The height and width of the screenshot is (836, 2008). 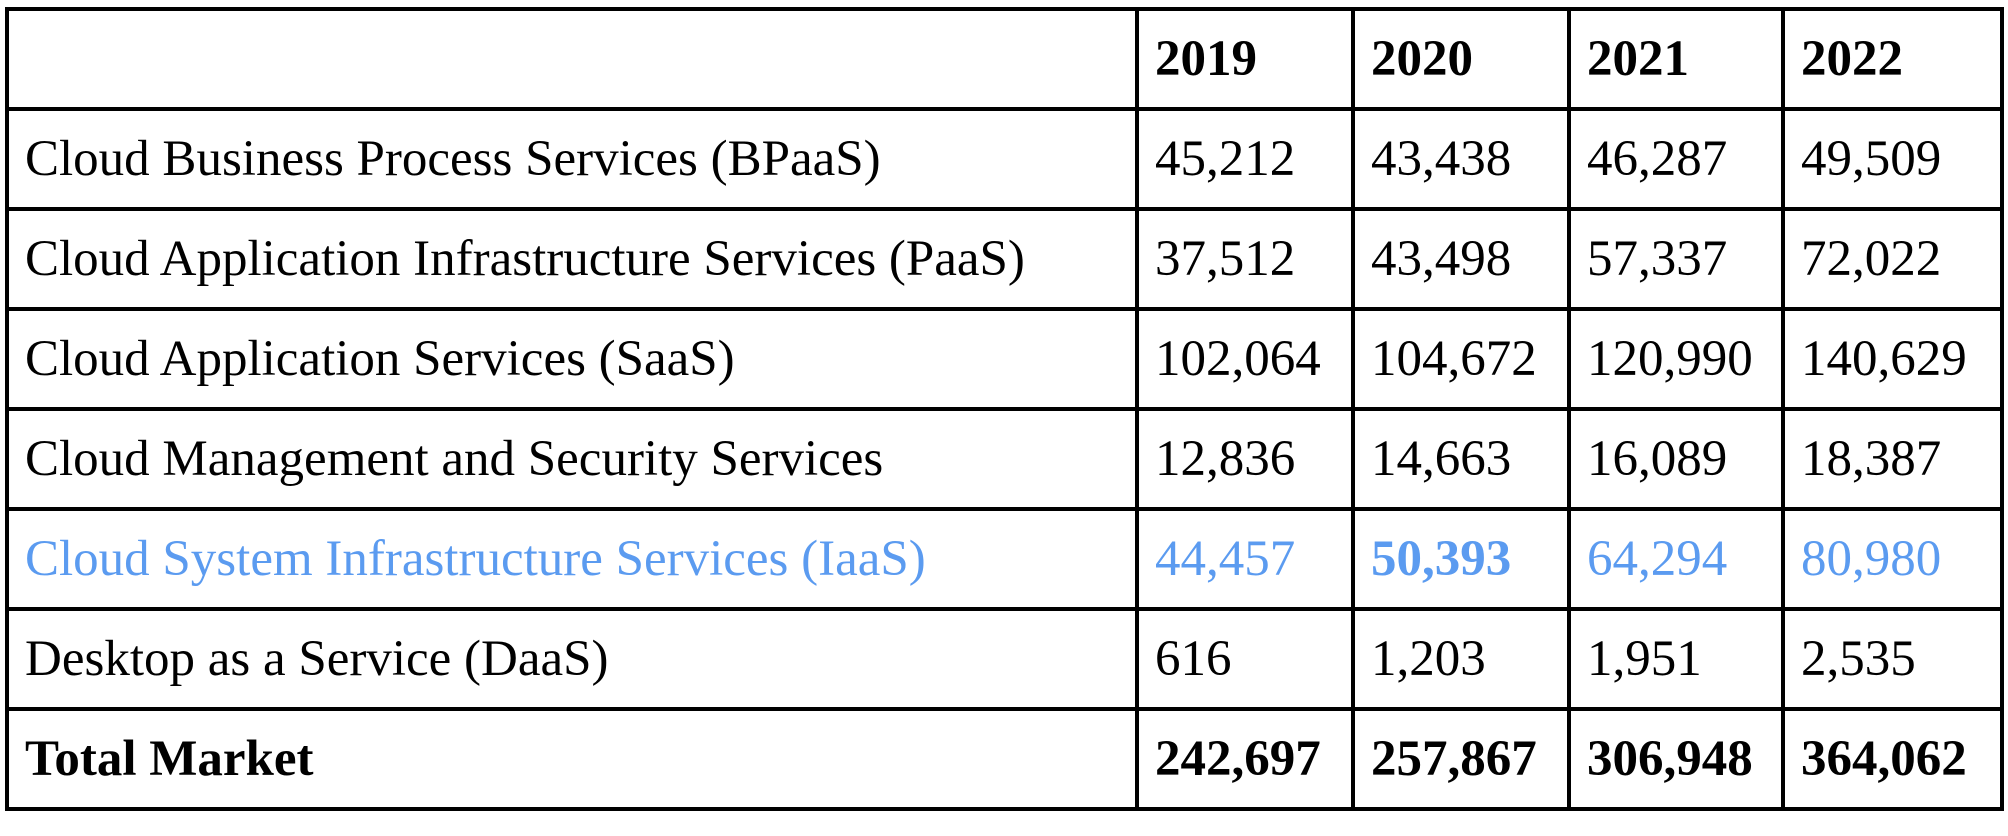 I want to click on cell-2021: 16,089, so click(x=1676, y=459).